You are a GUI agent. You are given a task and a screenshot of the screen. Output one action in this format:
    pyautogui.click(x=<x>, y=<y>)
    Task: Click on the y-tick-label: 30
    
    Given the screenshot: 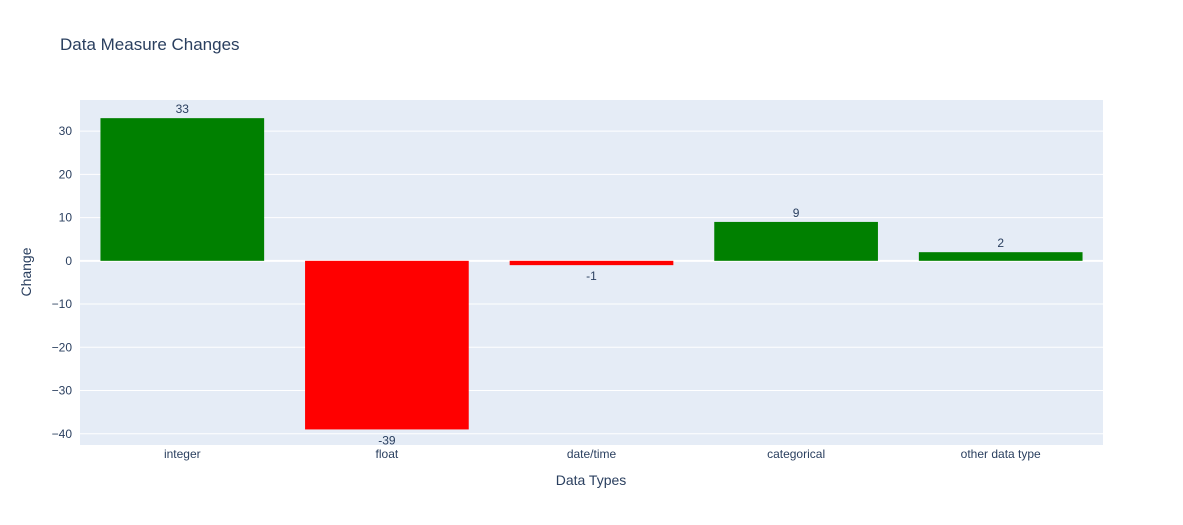 What is the action you would take?
    pyautogui.click(x=66, y=131)
    